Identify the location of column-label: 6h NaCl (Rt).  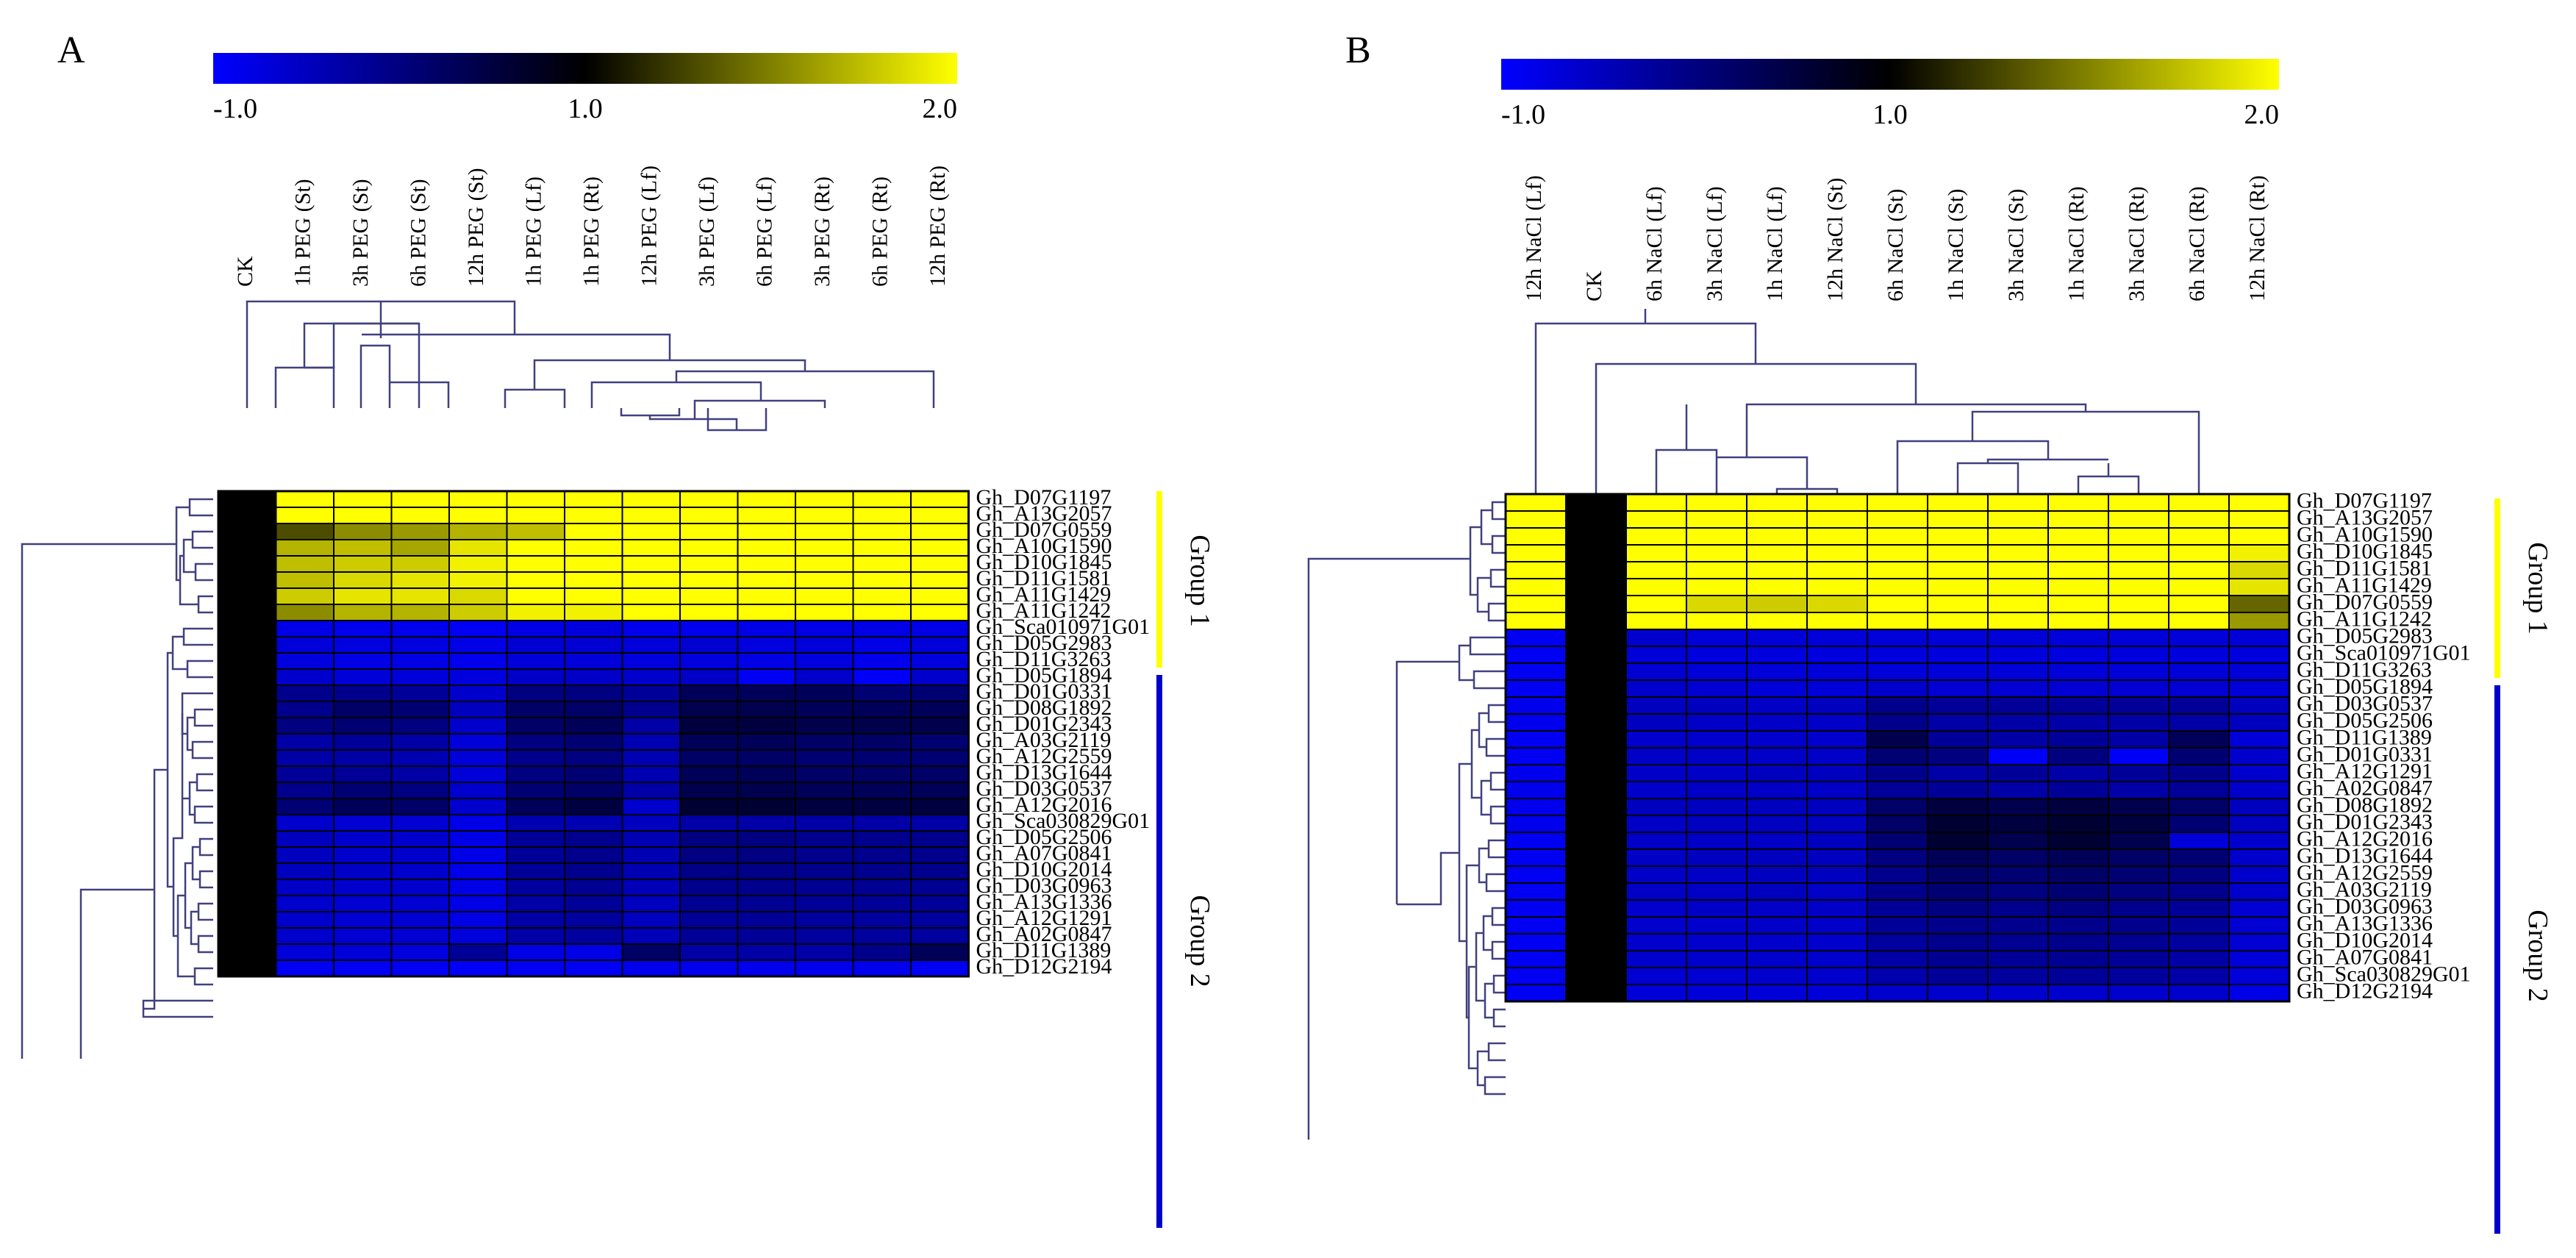
(2197, 243).